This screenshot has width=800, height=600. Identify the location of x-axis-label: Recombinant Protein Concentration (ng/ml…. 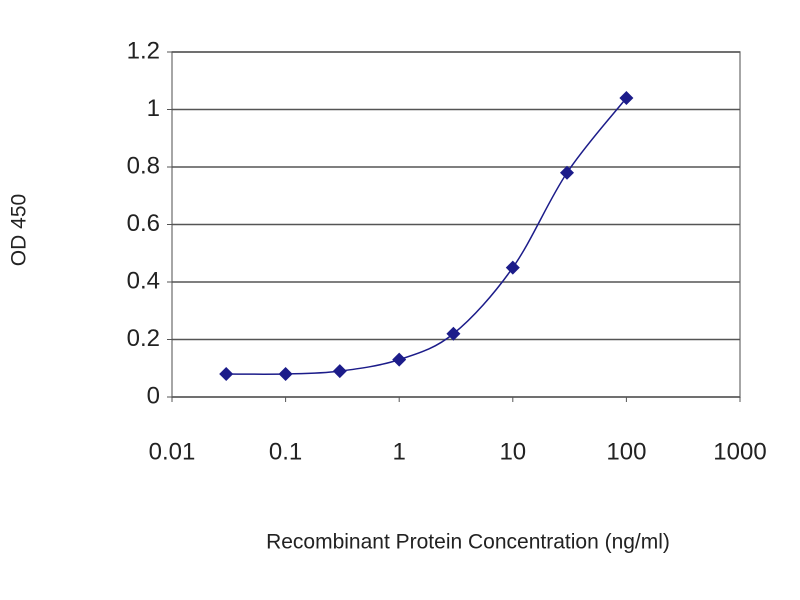
(468, 542).